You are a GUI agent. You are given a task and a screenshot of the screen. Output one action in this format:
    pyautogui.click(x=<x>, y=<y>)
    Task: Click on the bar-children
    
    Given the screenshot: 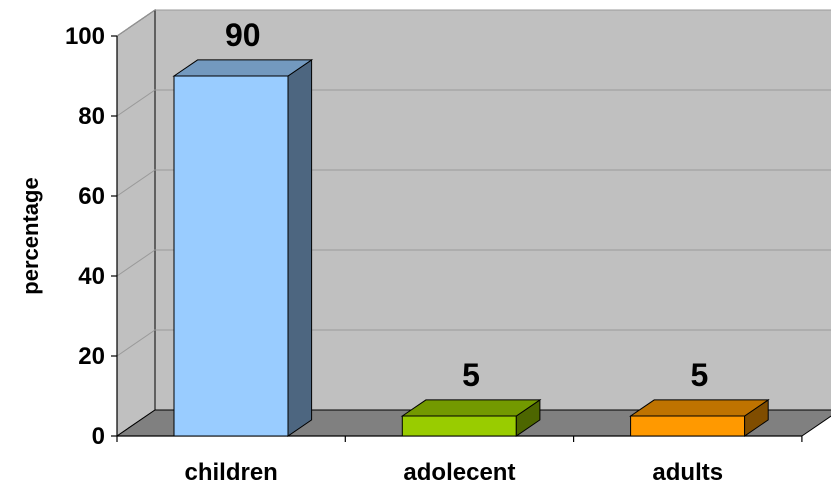 What is the action you would take?
    pyautogui.click(x=243, y=247)
    